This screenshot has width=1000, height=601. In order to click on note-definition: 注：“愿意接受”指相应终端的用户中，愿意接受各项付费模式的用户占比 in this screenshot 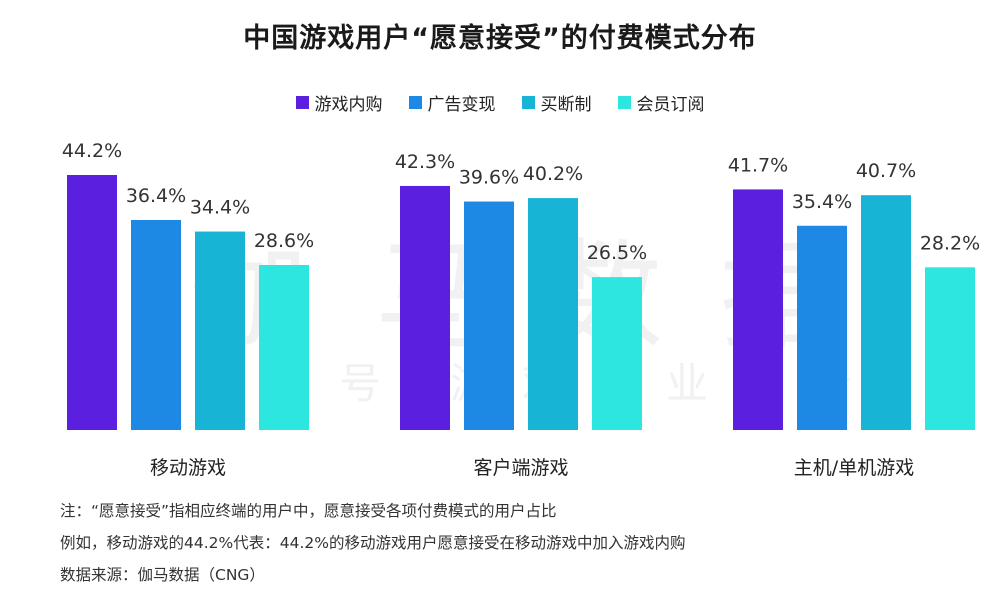, I will do `click(308, 511)`.